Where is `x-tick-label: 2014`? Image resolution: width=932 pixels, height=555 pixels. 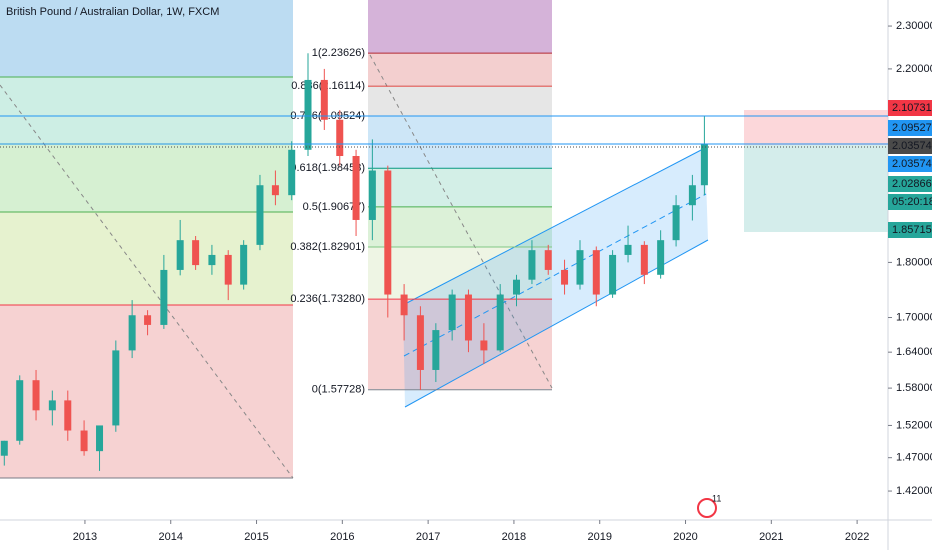
x-tick-label: 2014 is located at coordinates (170, 537).